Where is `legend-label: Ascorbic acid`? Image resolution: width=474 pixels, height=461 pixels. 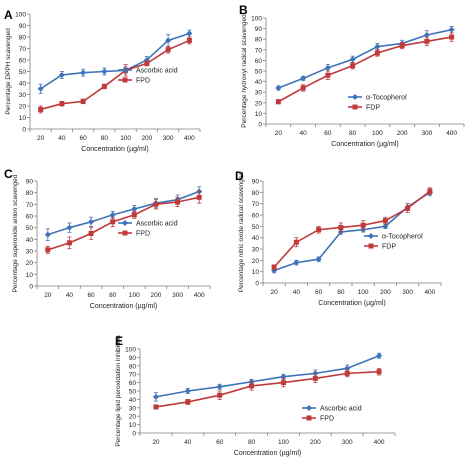
legend-label: Ascorbic acid is located at coordinates (341, 409).